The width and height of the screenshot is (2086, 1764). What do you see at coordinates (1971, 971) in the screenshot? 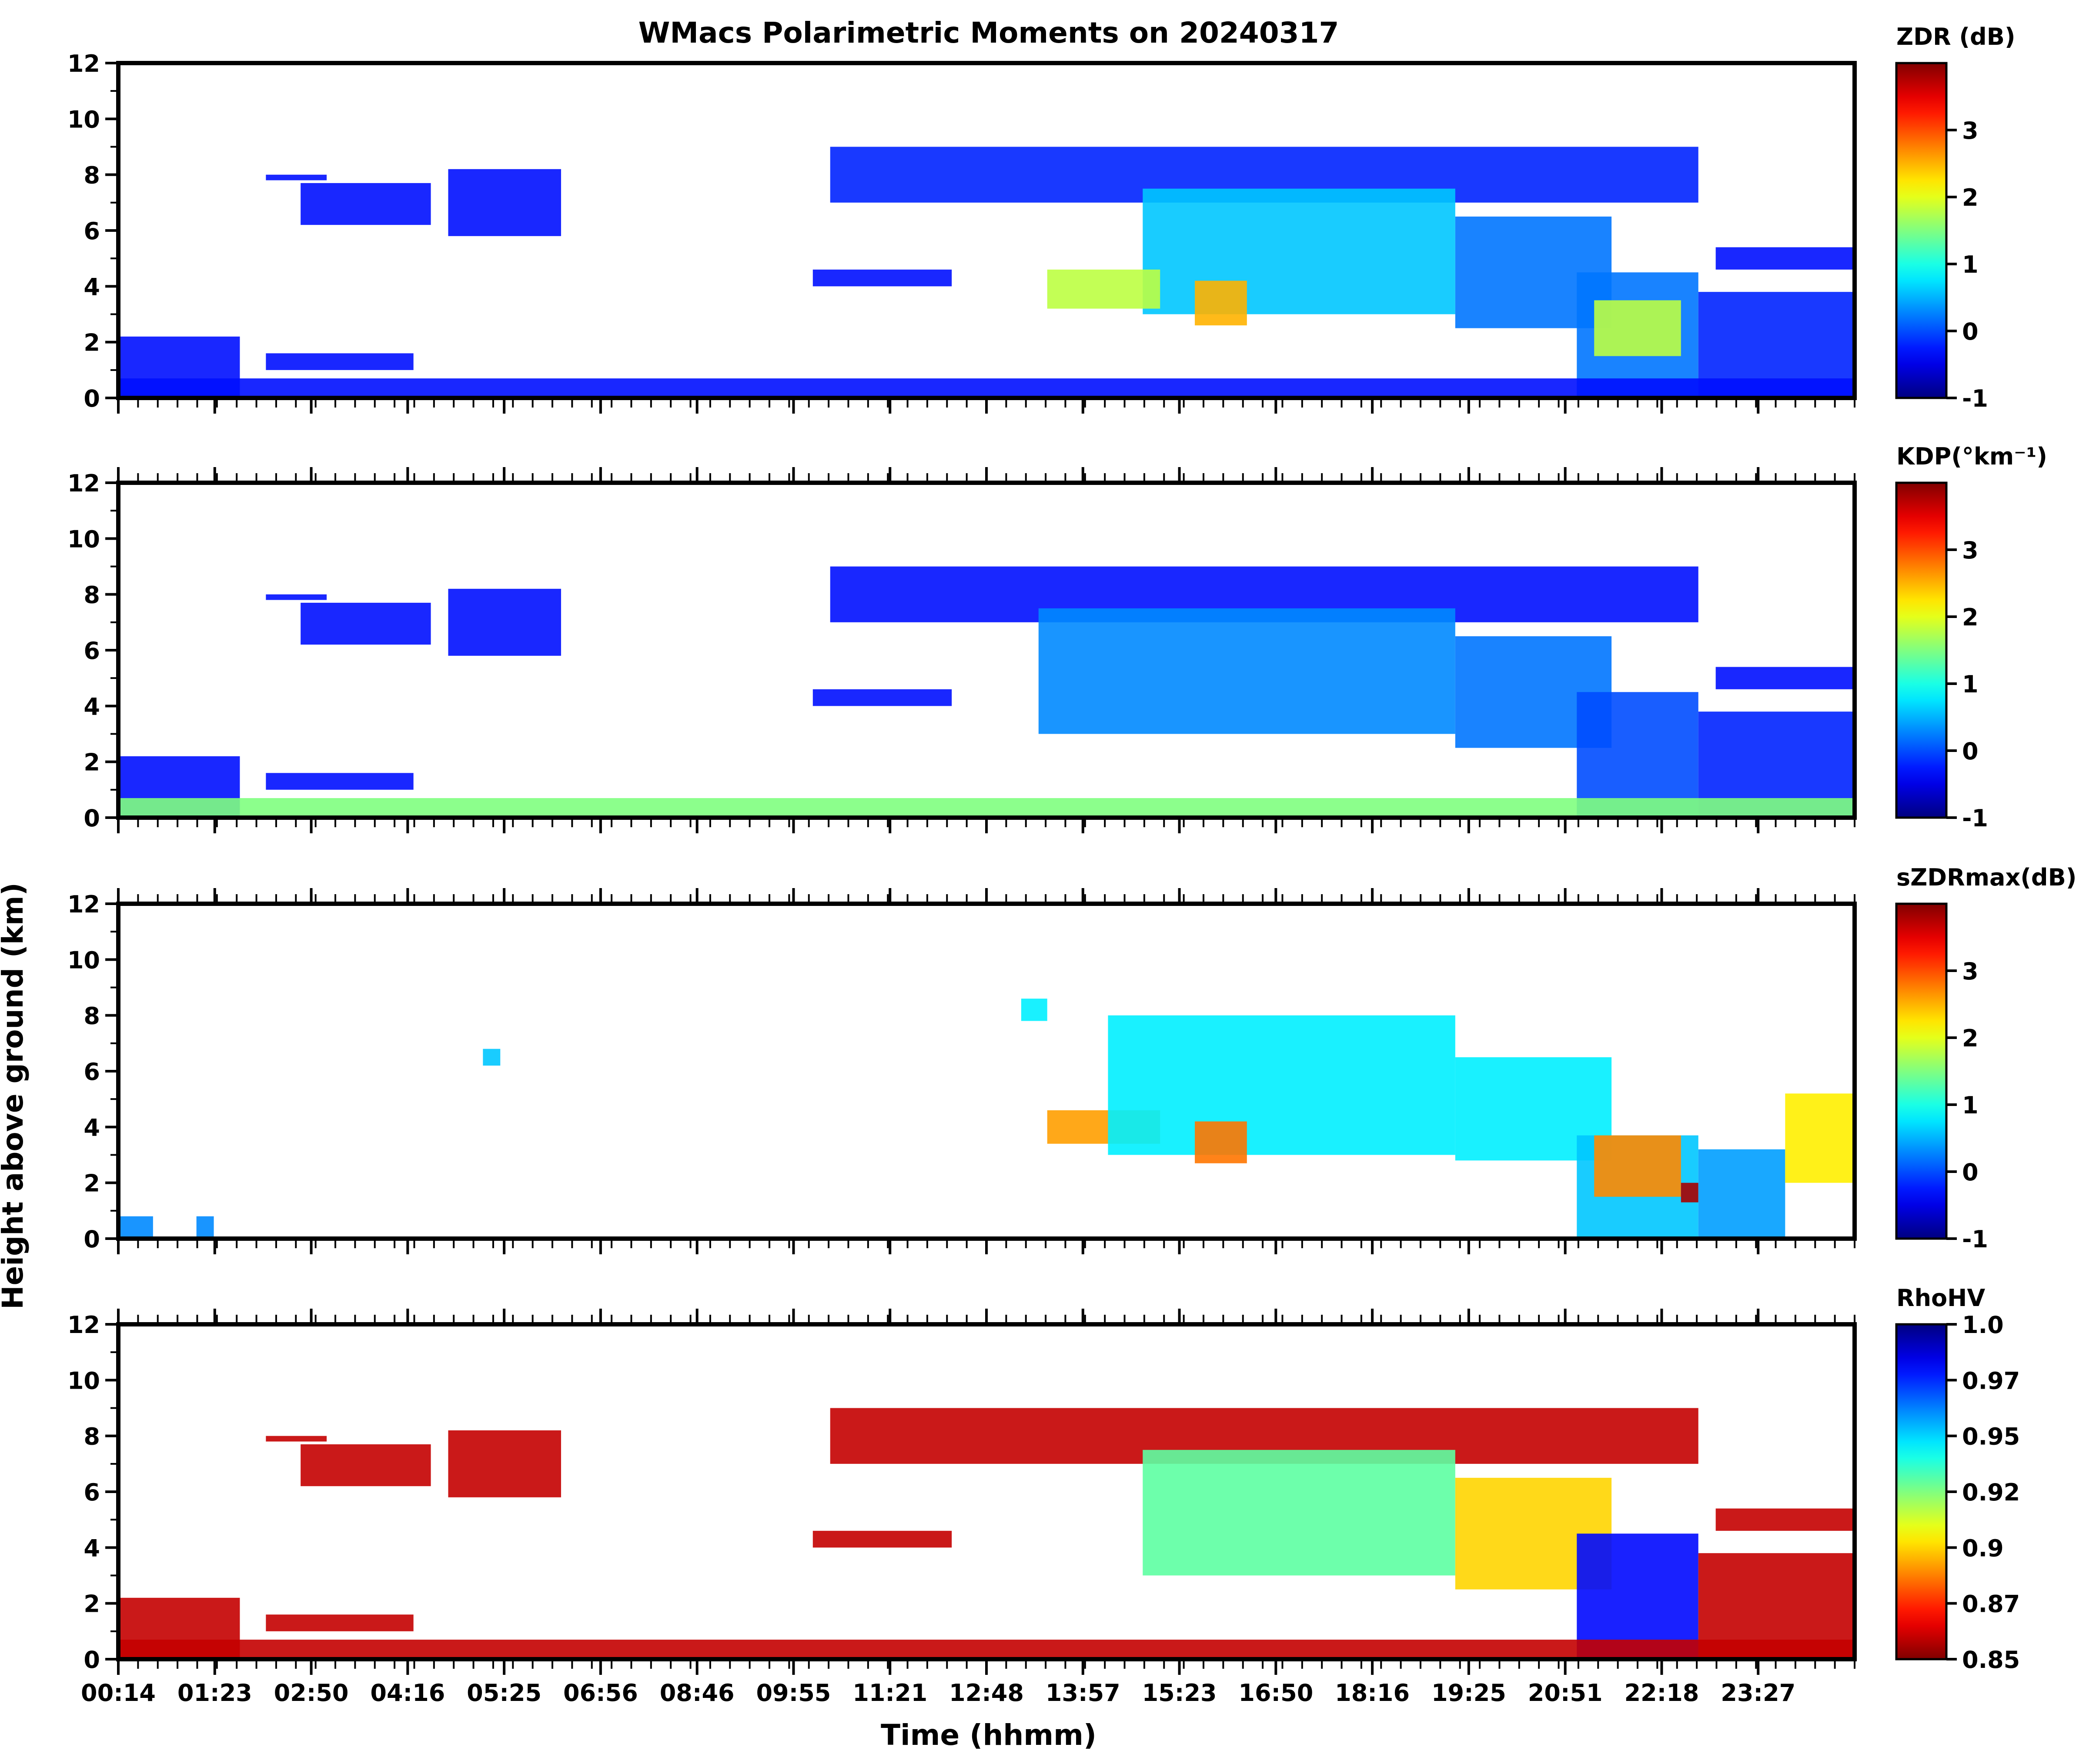
I see `colorbar-tick-label: 3` at bounding box center [1971, 971].